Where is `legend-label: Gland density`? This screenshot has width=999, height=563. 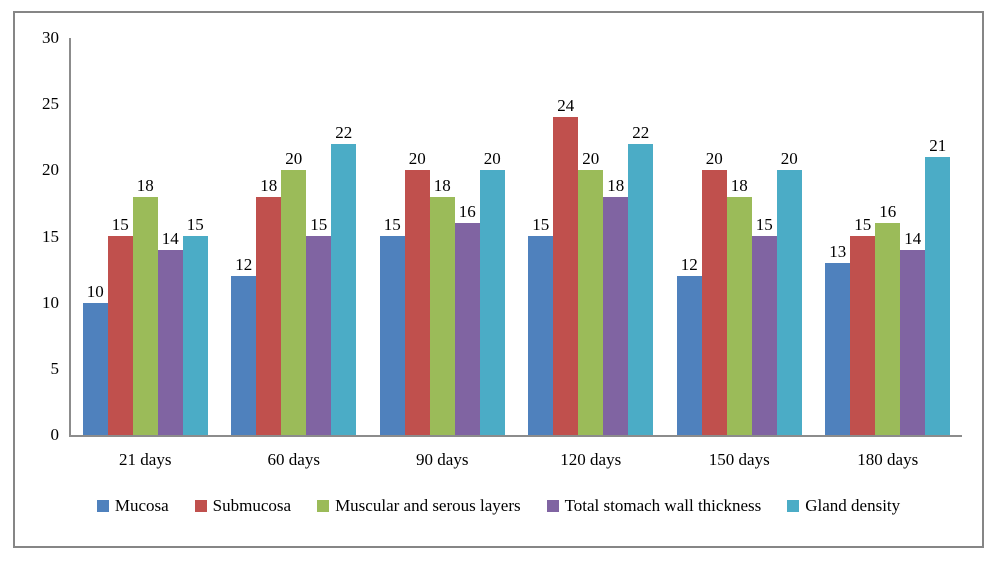
legend-label: Gland density is located at coordinates (853, 505).